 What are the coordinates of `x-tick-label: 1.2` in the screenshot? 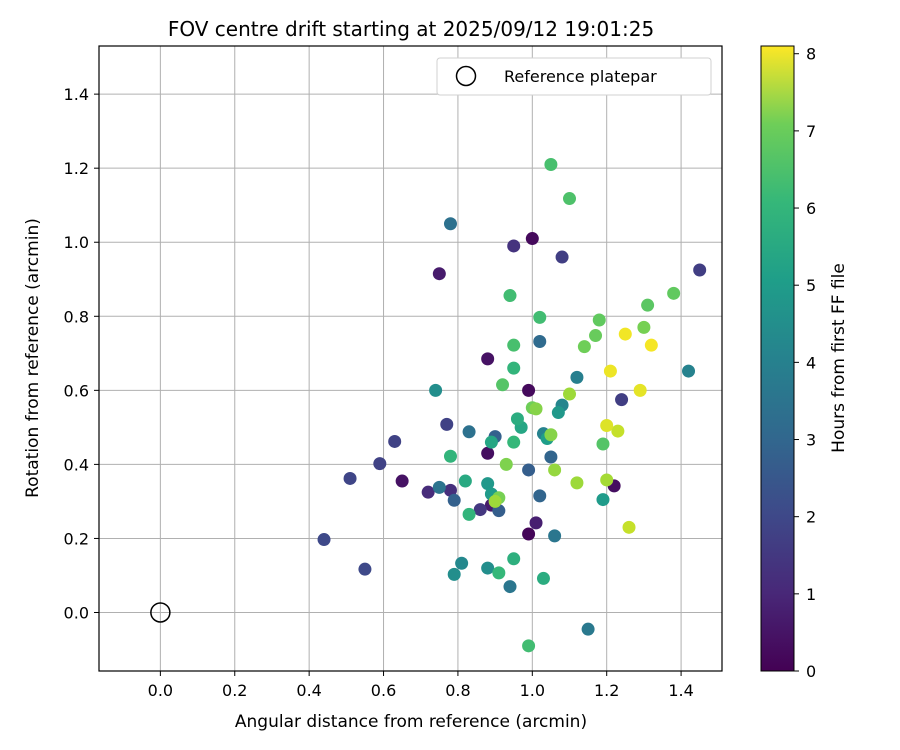 It's located at (606, 690).